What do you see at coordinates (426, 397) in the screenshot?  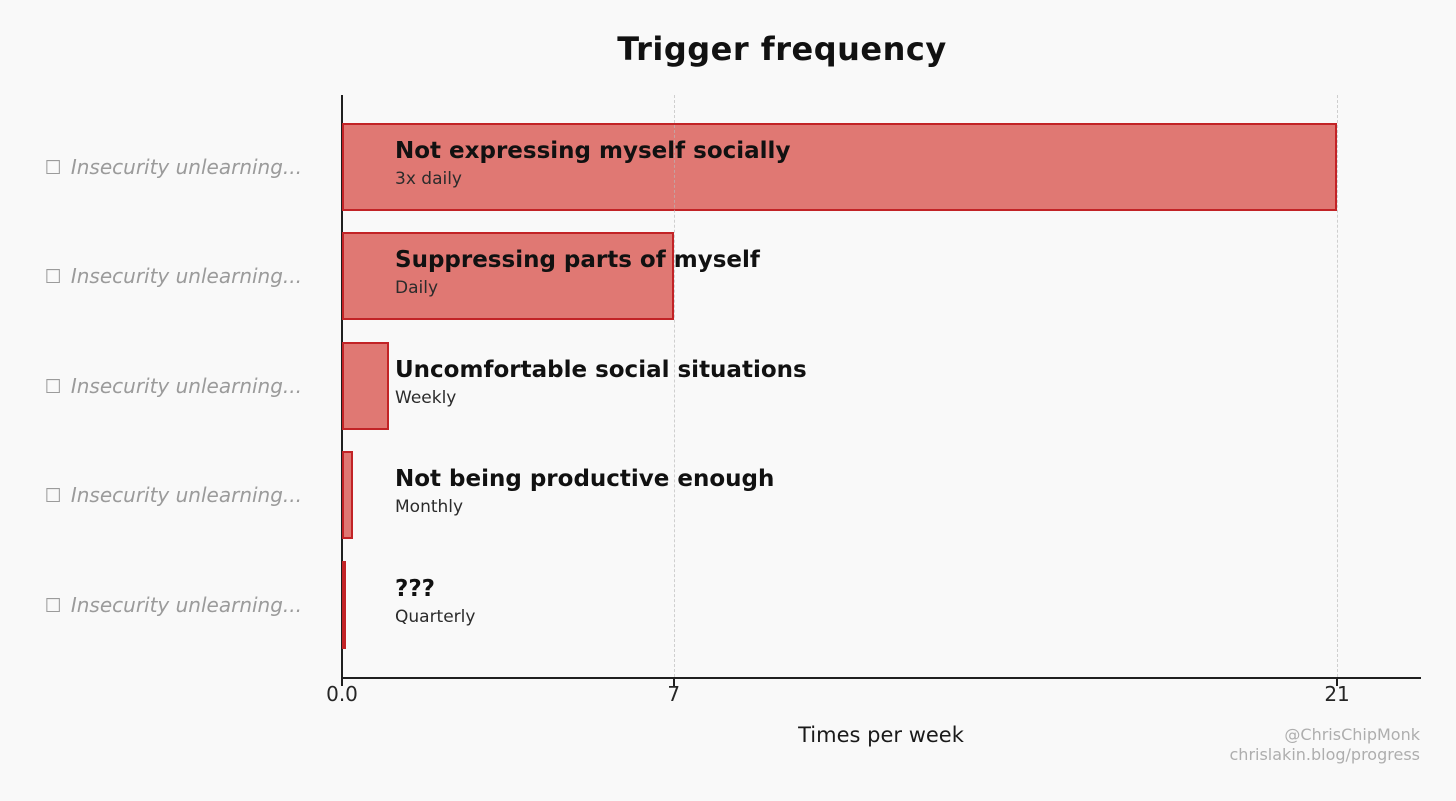 I see `bar-sublabel: Weekly` at bounding box center [426, 397].